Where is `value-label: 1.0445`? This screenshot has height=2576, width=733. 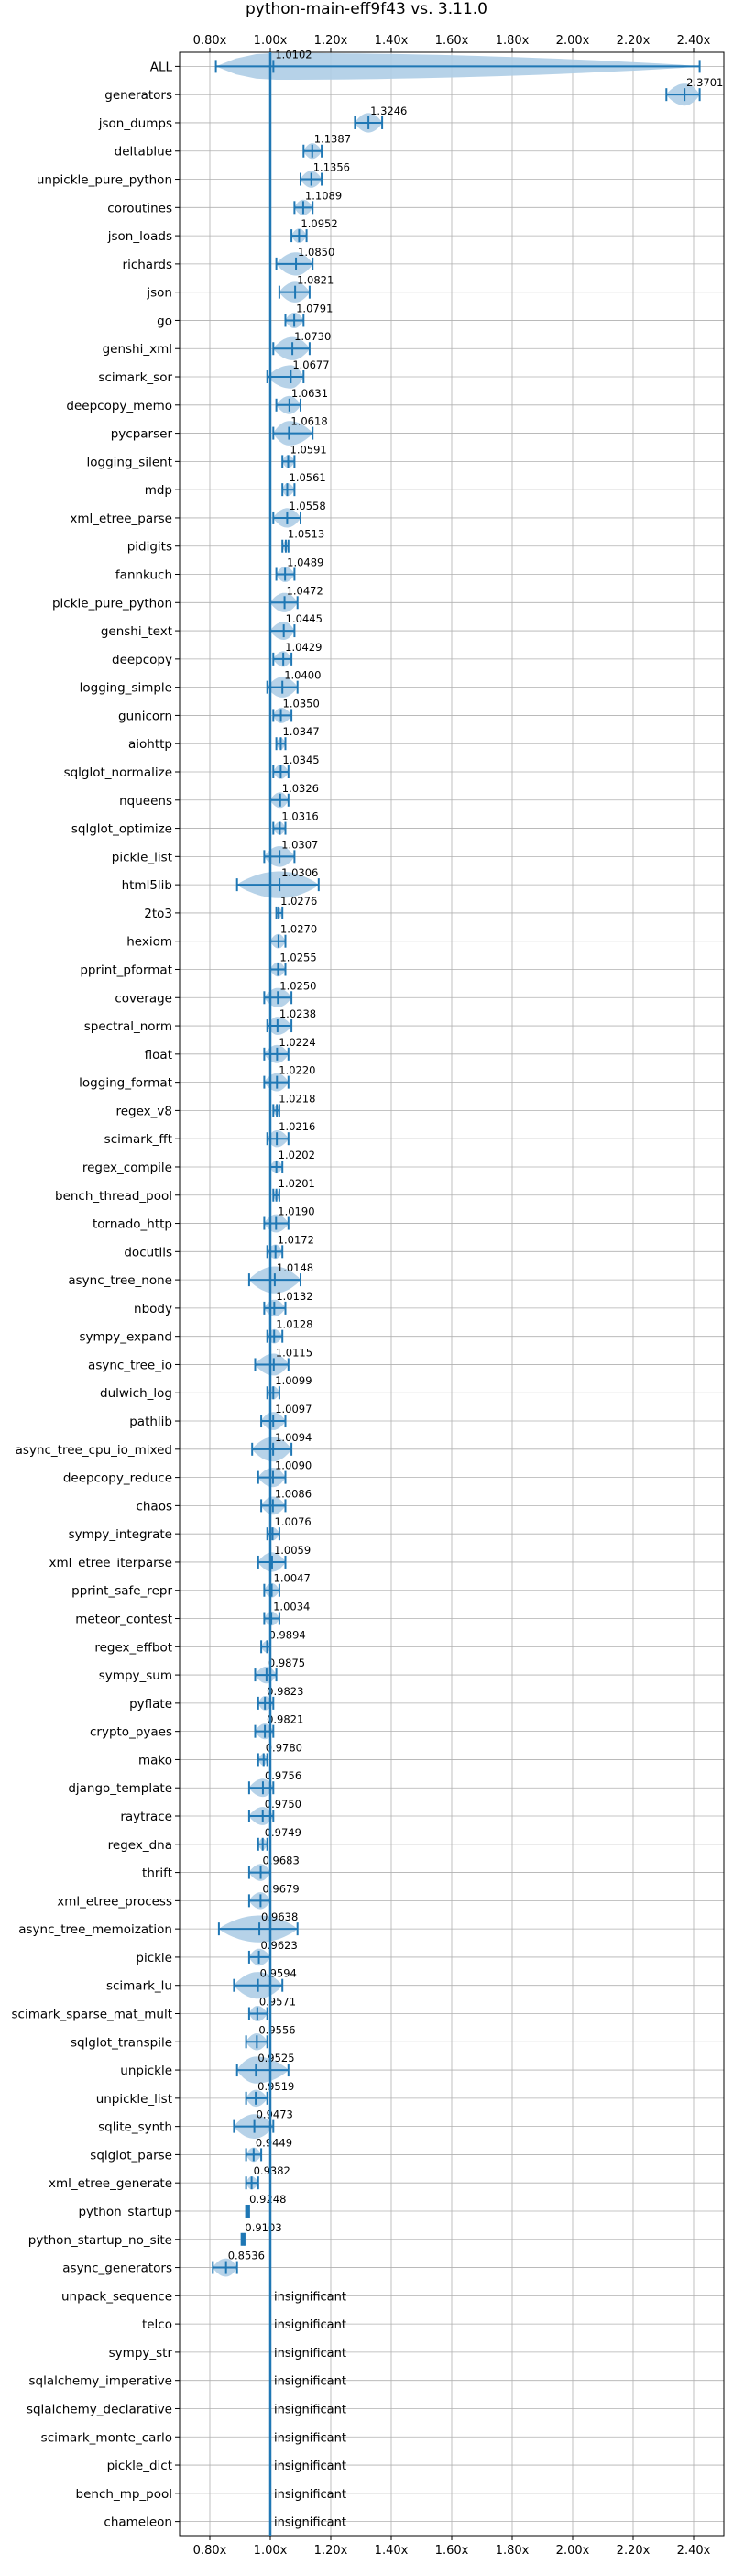 value-label: 1.0445 is located at coordinates (304, 619).